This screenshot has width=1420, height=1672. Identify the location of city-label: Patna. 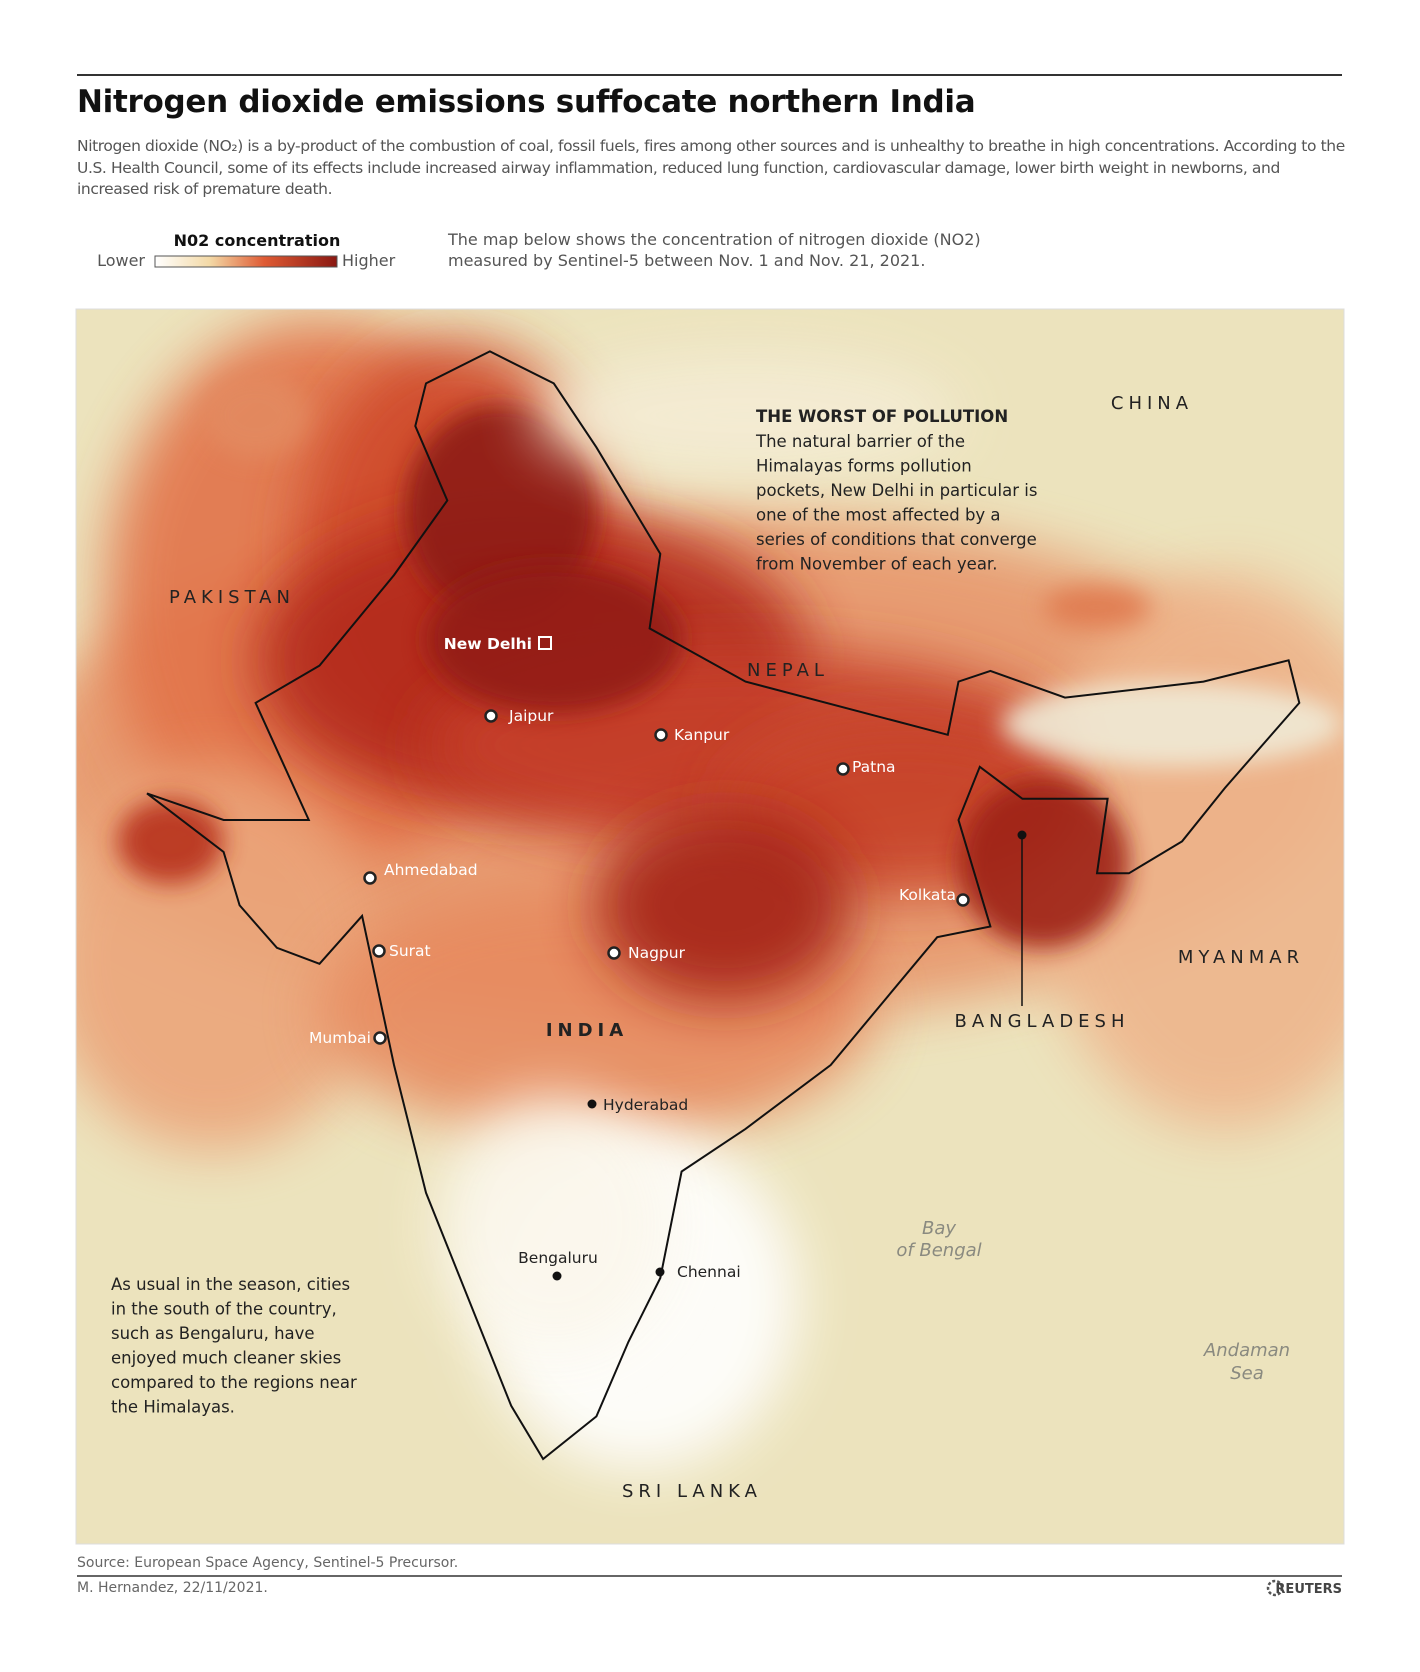
(874, 767).